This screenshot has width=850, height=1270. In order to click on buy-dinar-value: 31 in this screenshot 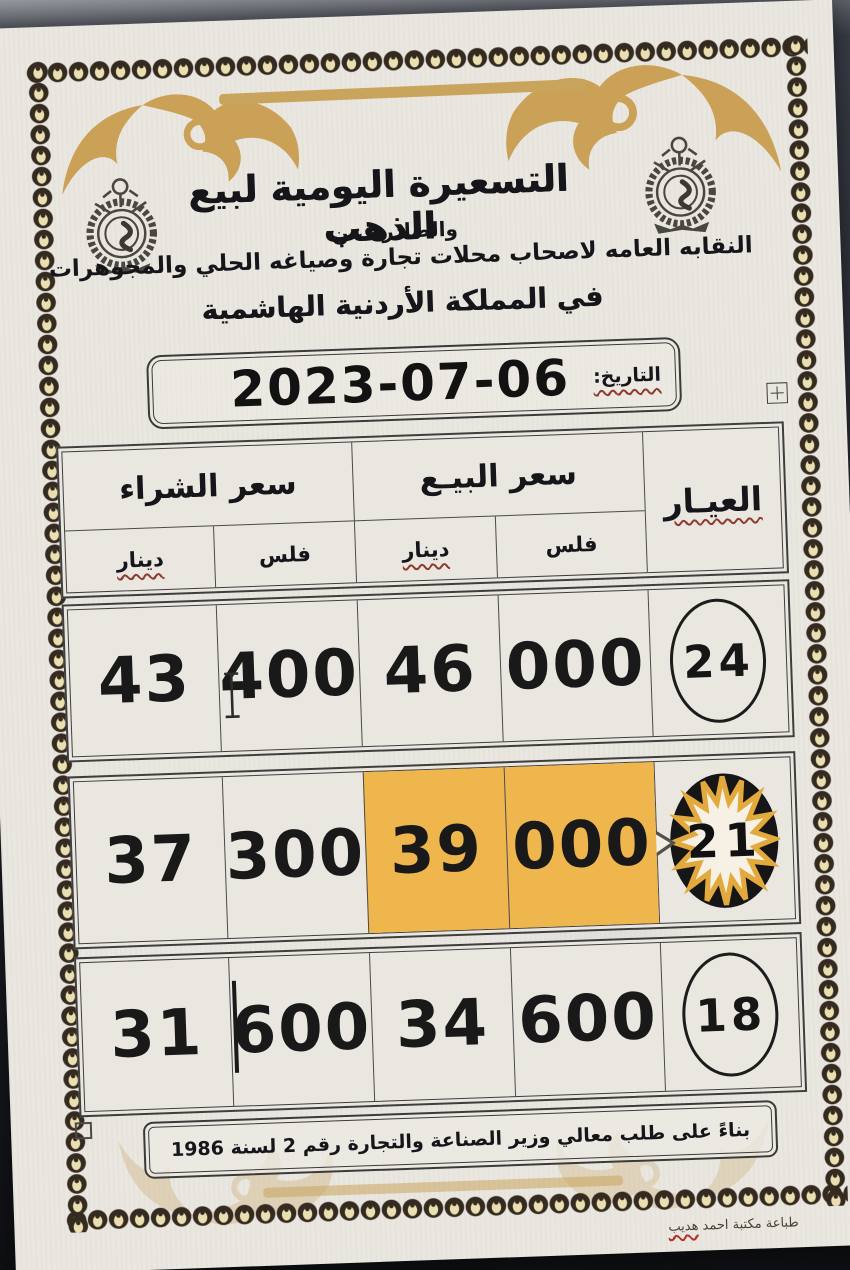, I will do `click(157, 1034)`.